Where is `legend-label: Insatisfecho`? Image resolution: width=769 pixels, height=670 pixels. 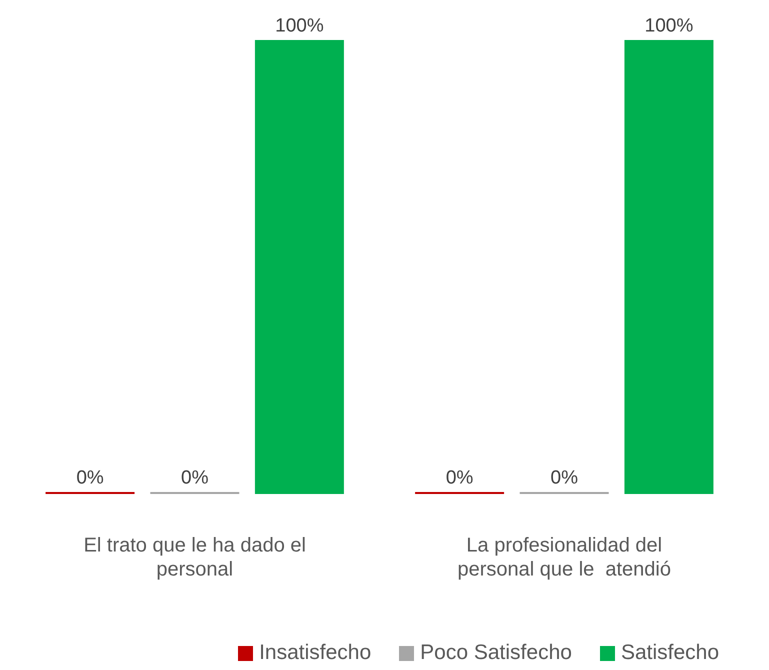
legend-label: Insatisfecho is located at coordinates (315, 653).